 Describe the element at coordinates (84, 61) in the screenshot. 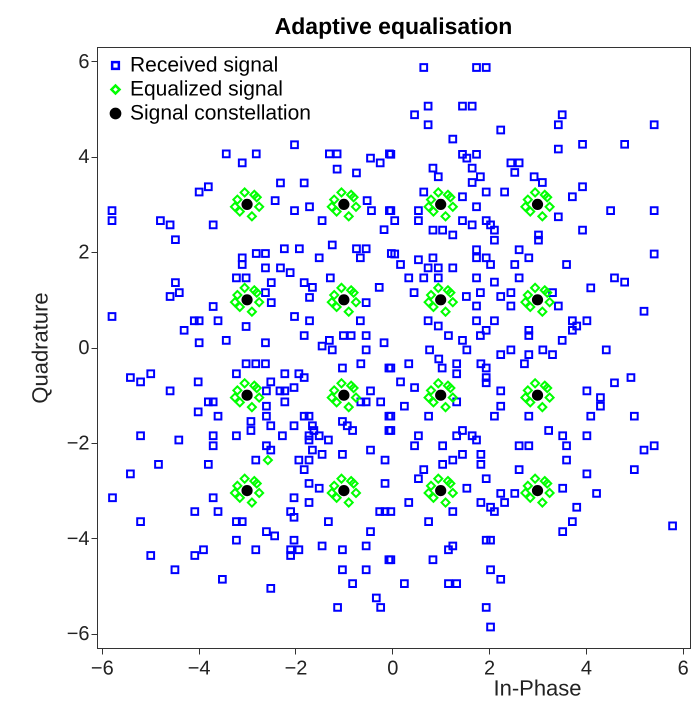

I see `y-tick-label: 6` at that location.